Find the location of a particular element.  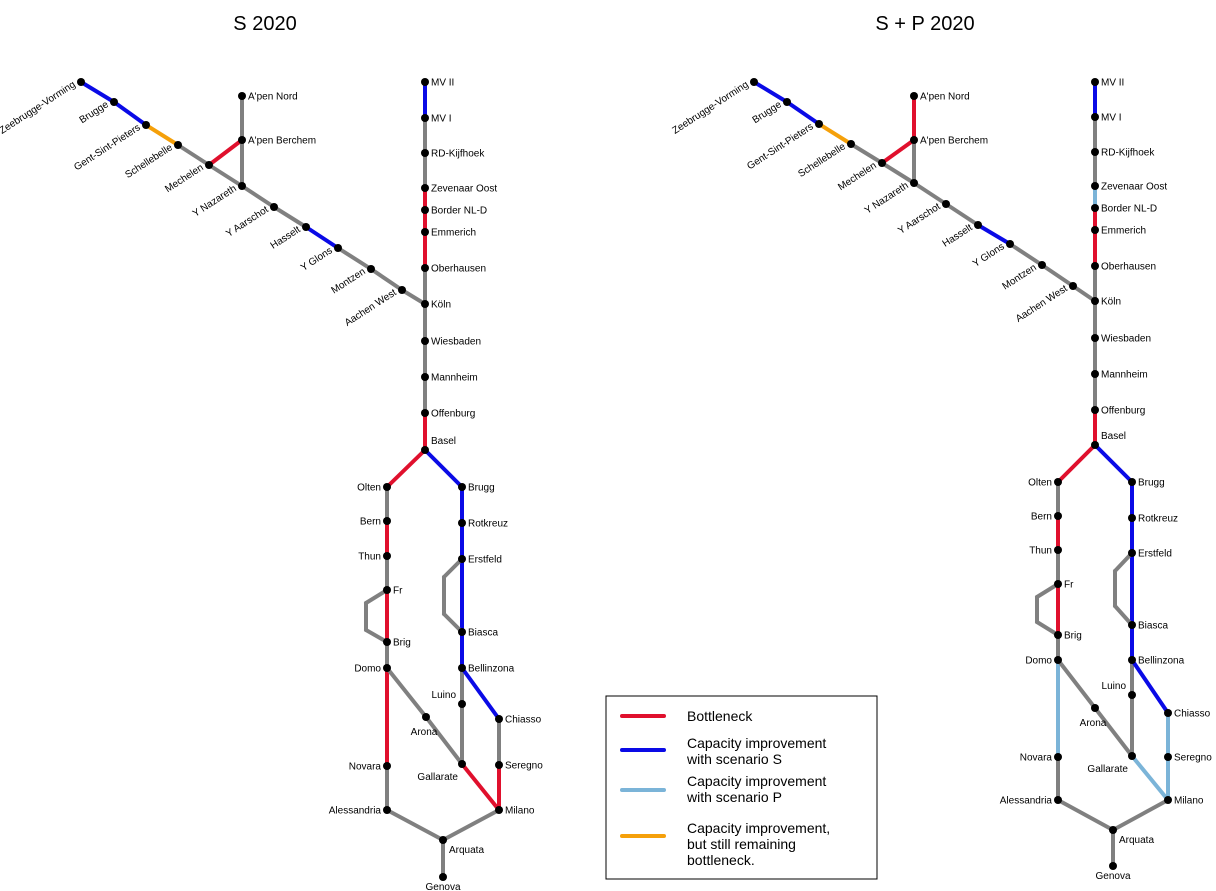

segment-gent-schellebelle is located at coordinates (162, 135).